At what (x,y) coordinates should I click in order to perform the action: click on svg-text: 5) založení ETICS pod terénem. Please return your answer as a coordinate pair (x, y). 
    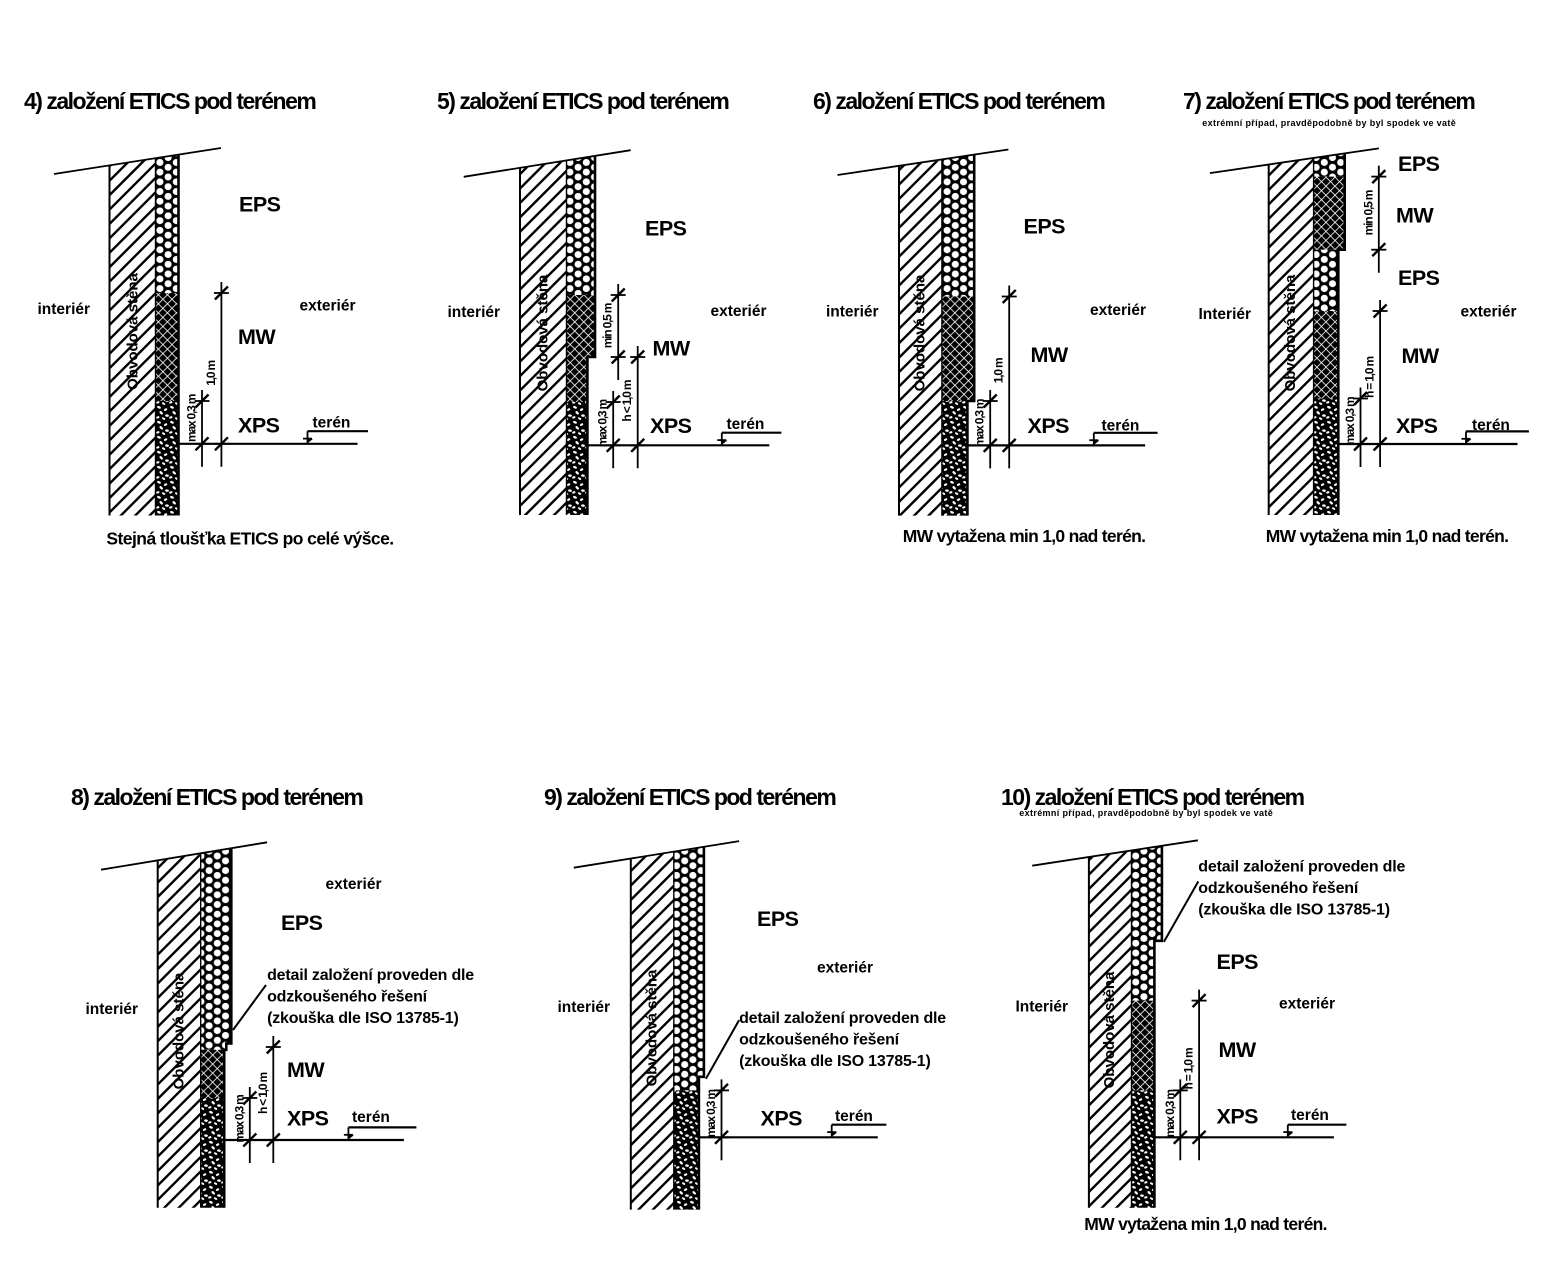
    Looking at the image, I should click on (583, 101).